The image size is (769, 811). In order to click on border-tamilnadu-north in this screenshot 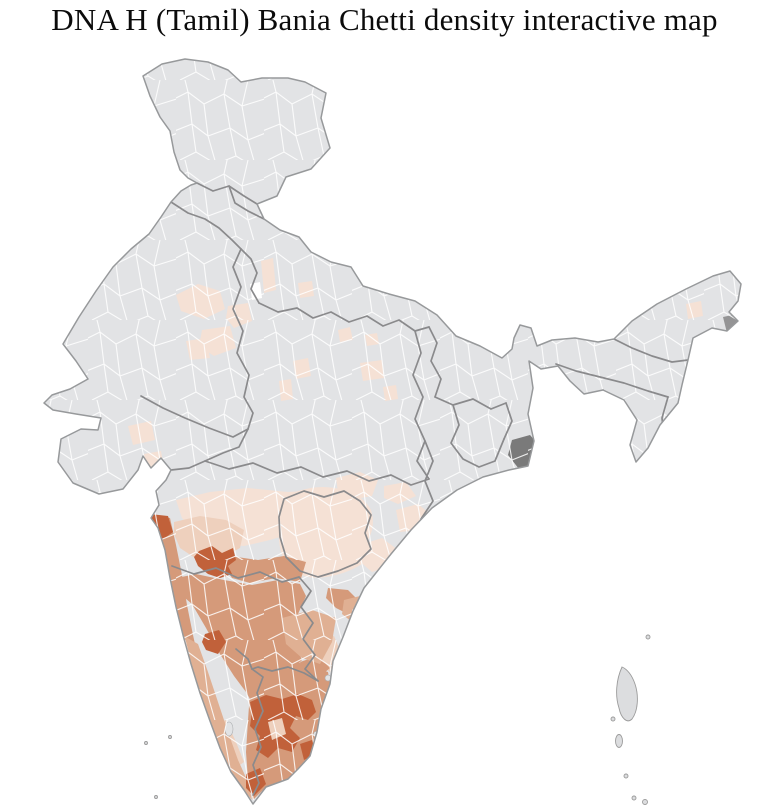, I will do `click(285, 674)`.